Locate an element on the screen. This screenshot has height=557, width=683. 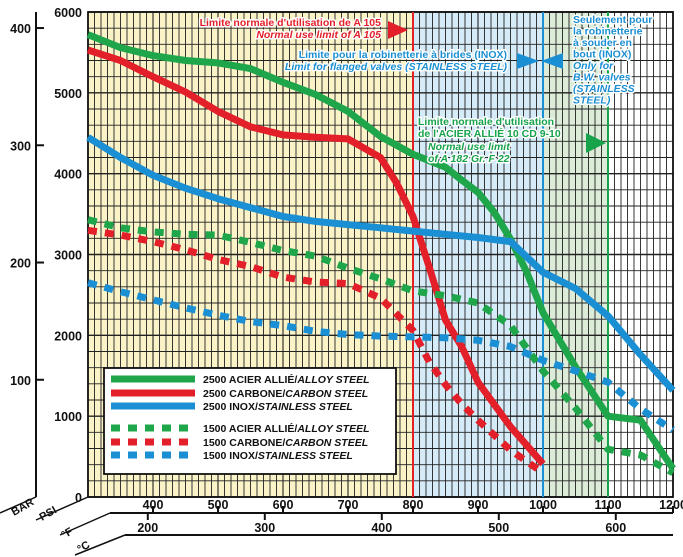
fahrenheit-tick-label: 600 is located at coordinates (283, 505).